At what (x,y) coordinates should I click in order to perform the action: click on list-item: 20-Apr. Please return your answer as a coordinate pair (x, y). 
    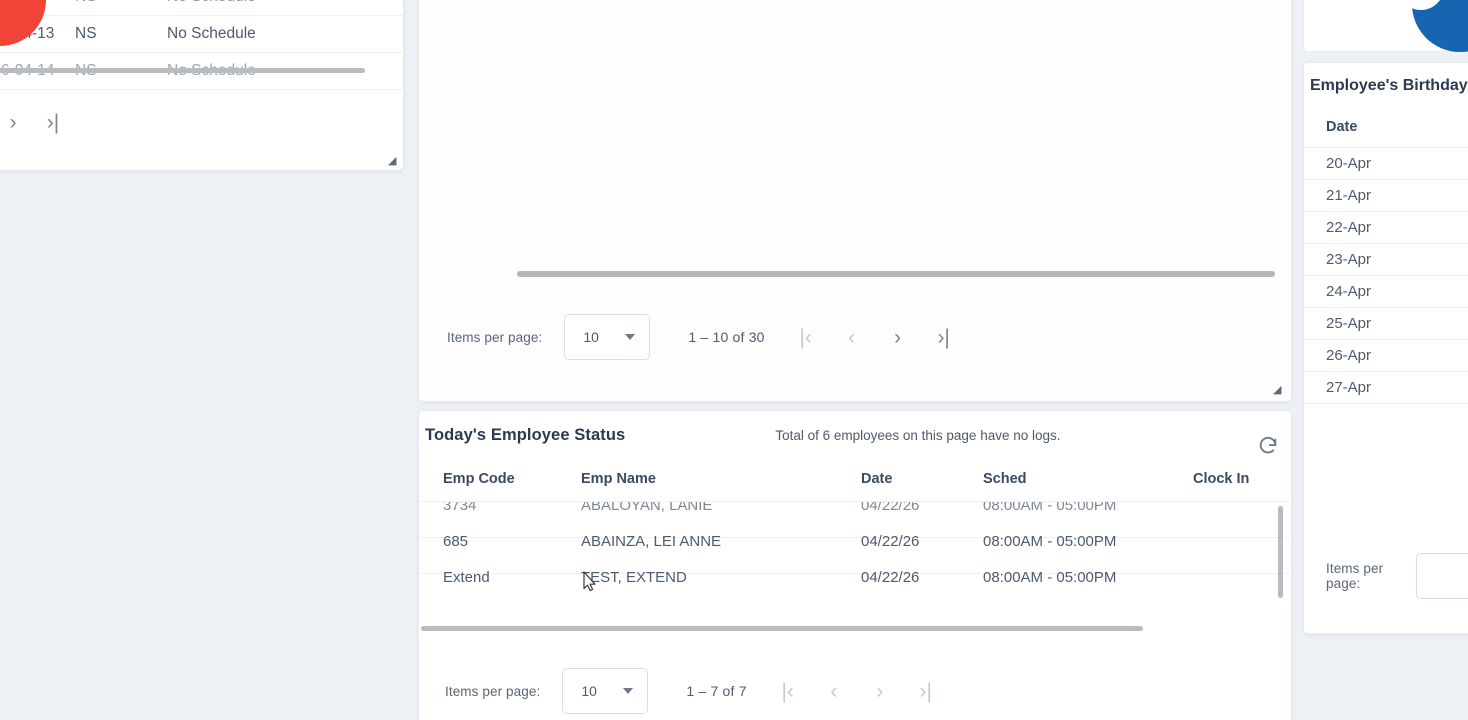
    Looking at the image, I should click on (1386, 163).